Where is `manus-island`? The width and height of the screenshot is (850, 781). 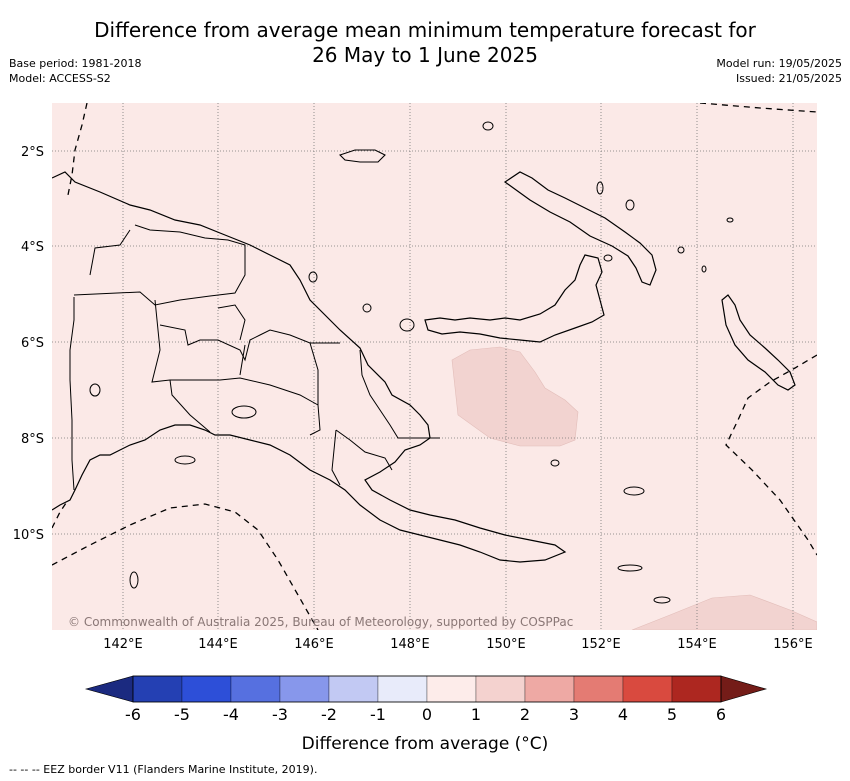 manus-island is located at coordinates (362, 156).